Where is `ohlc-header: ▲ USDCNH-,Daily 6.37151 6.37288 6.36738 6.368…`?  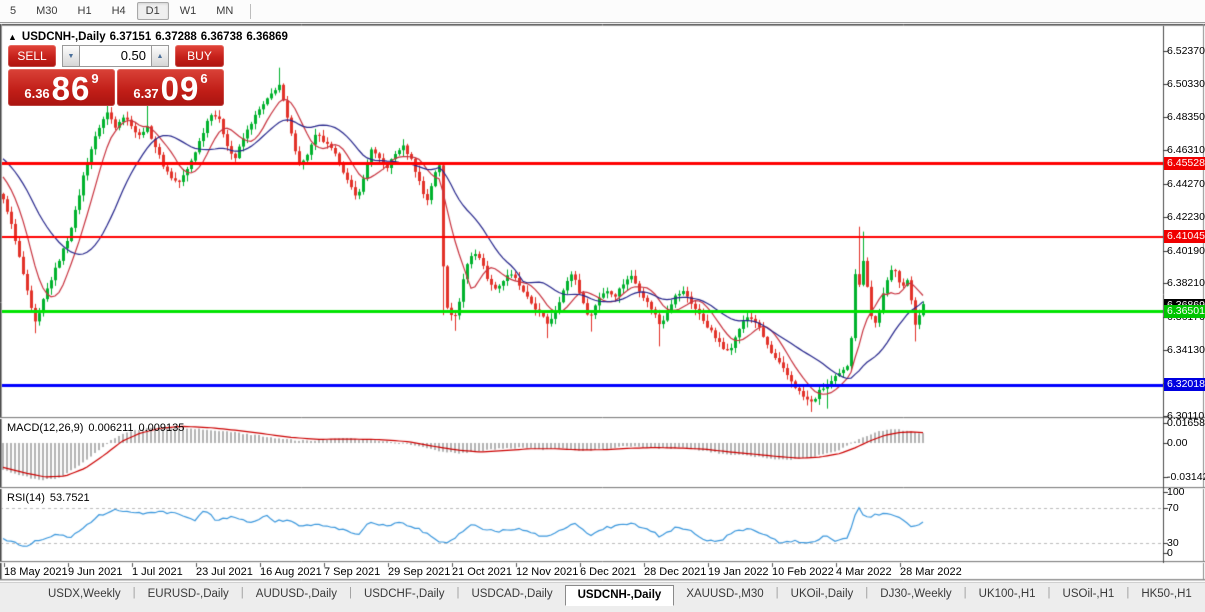 ohlc-header: ▲ USDCNH-,Daily 6.37151 6.37288 6.36738 6.368… is located at coordinates (150, 37).